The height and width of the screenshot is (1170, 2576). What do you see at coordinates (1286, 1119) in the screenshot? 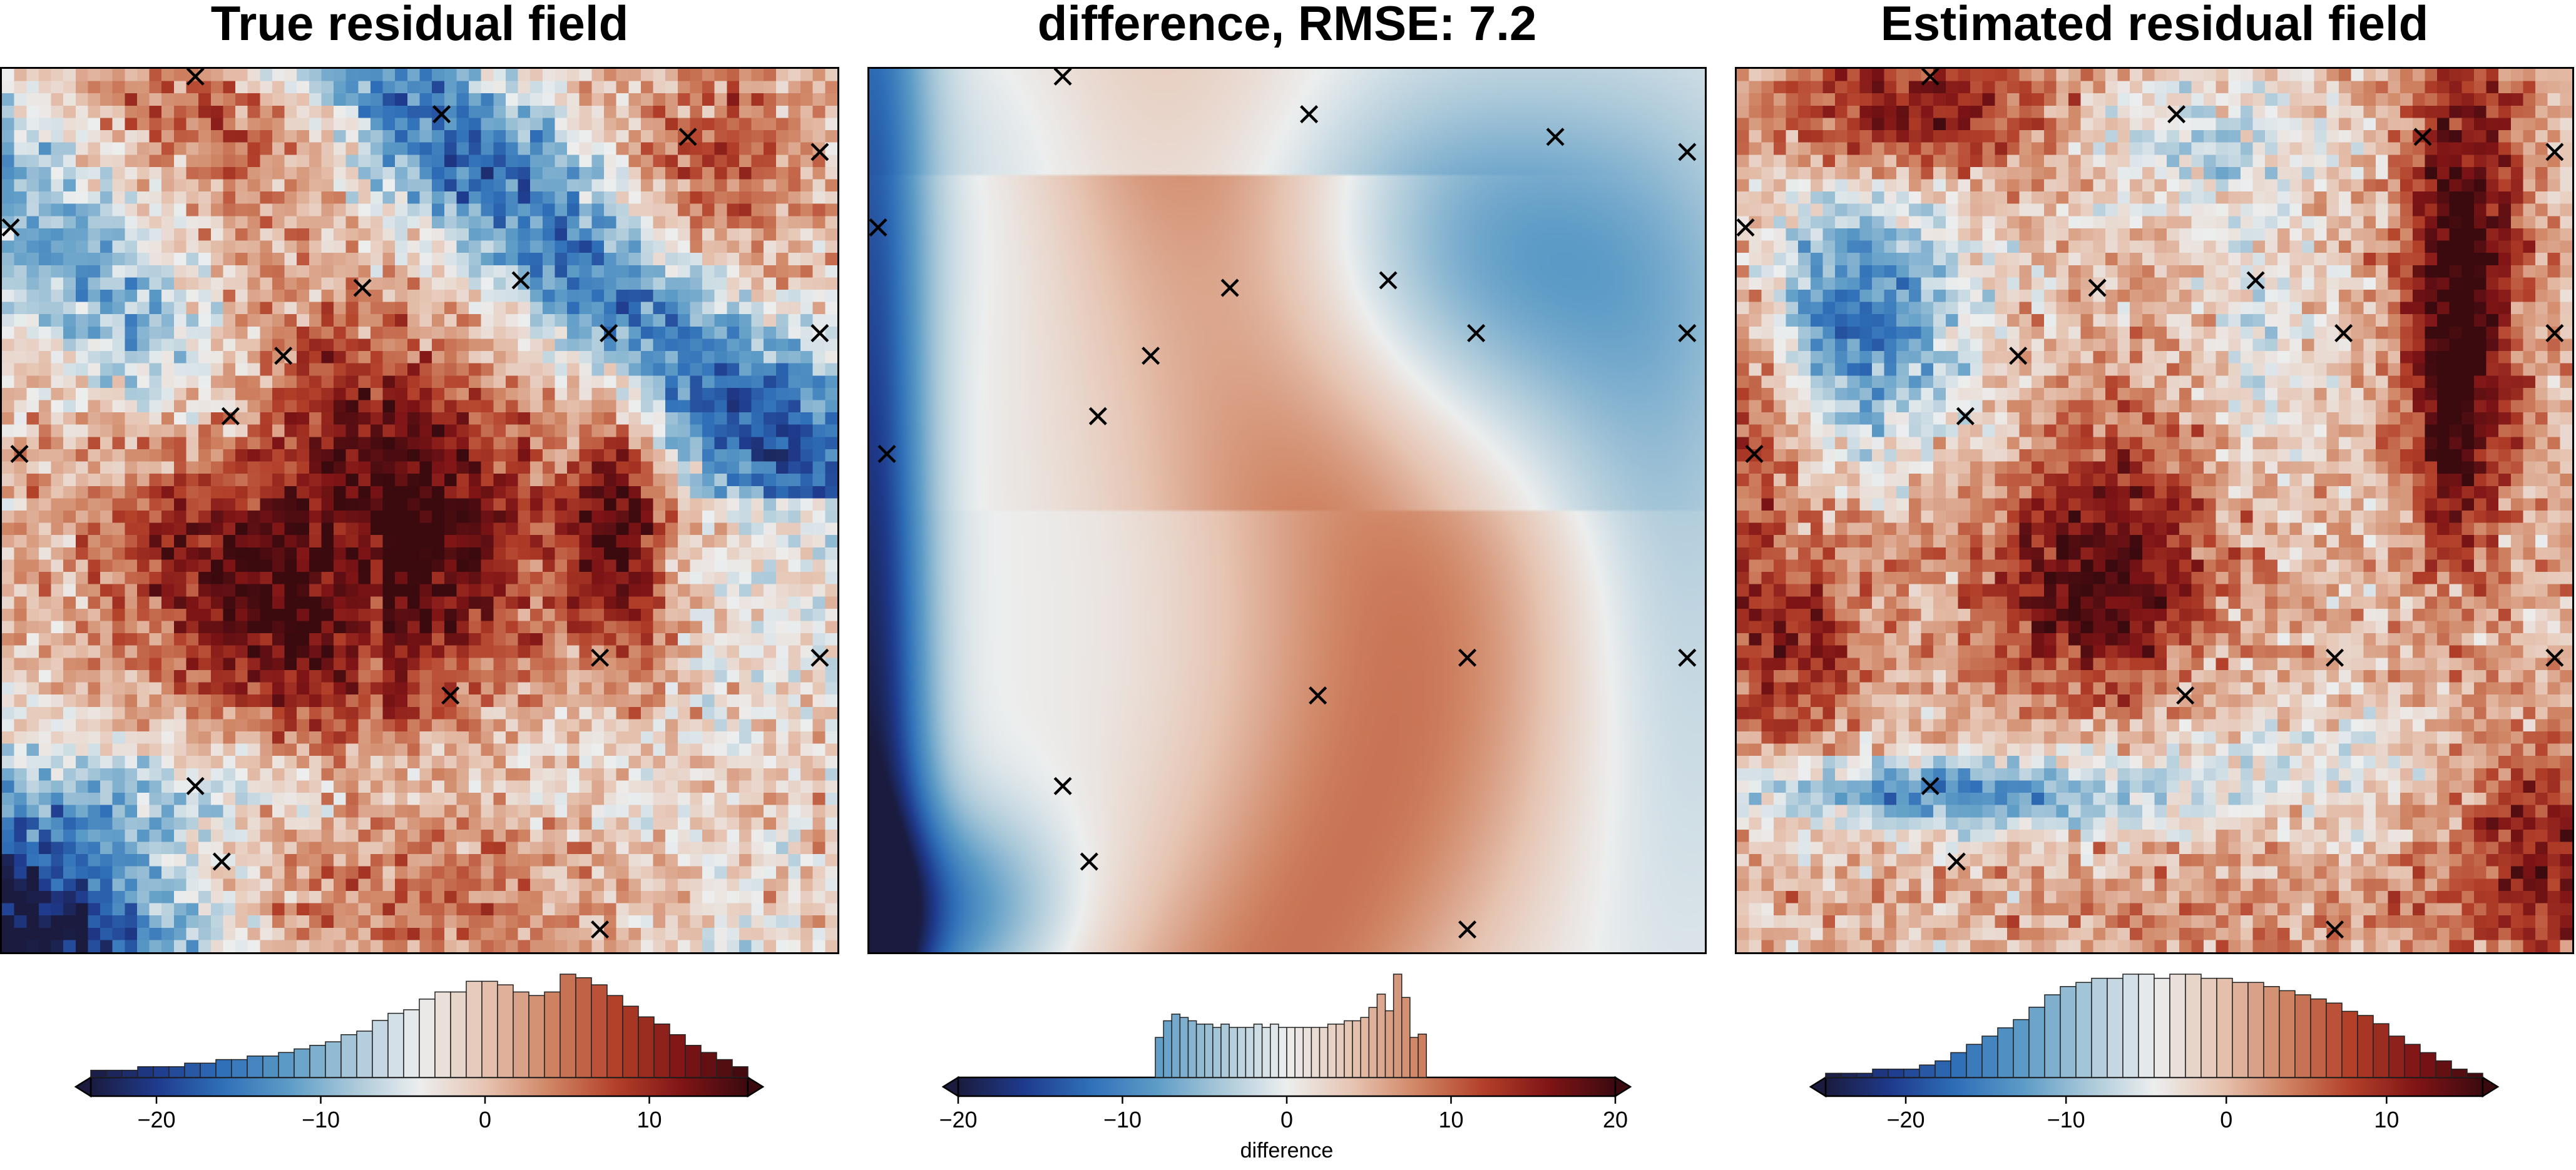
I see `colorbar-tick-label: 0` at bounding box center [1286, 1119].